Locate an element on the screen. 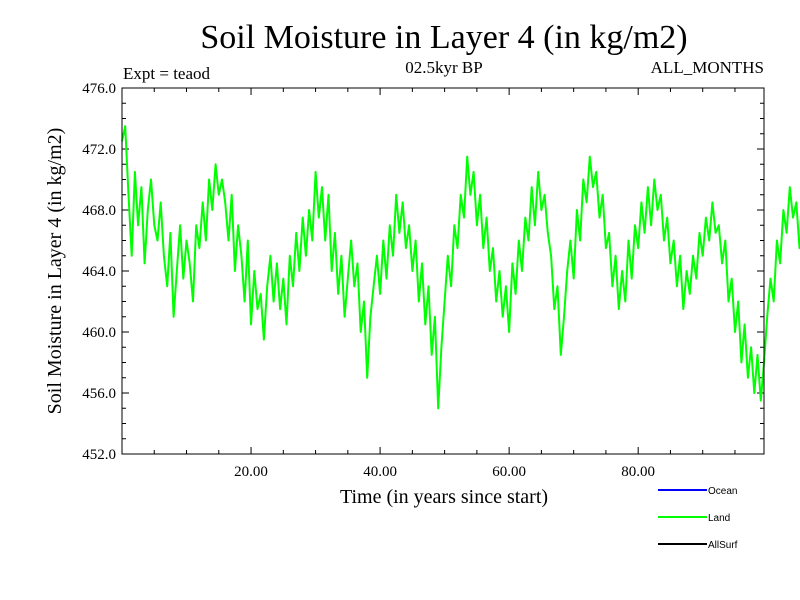  experiment-label: Expt = teaod is located at coordinates (167, 73).